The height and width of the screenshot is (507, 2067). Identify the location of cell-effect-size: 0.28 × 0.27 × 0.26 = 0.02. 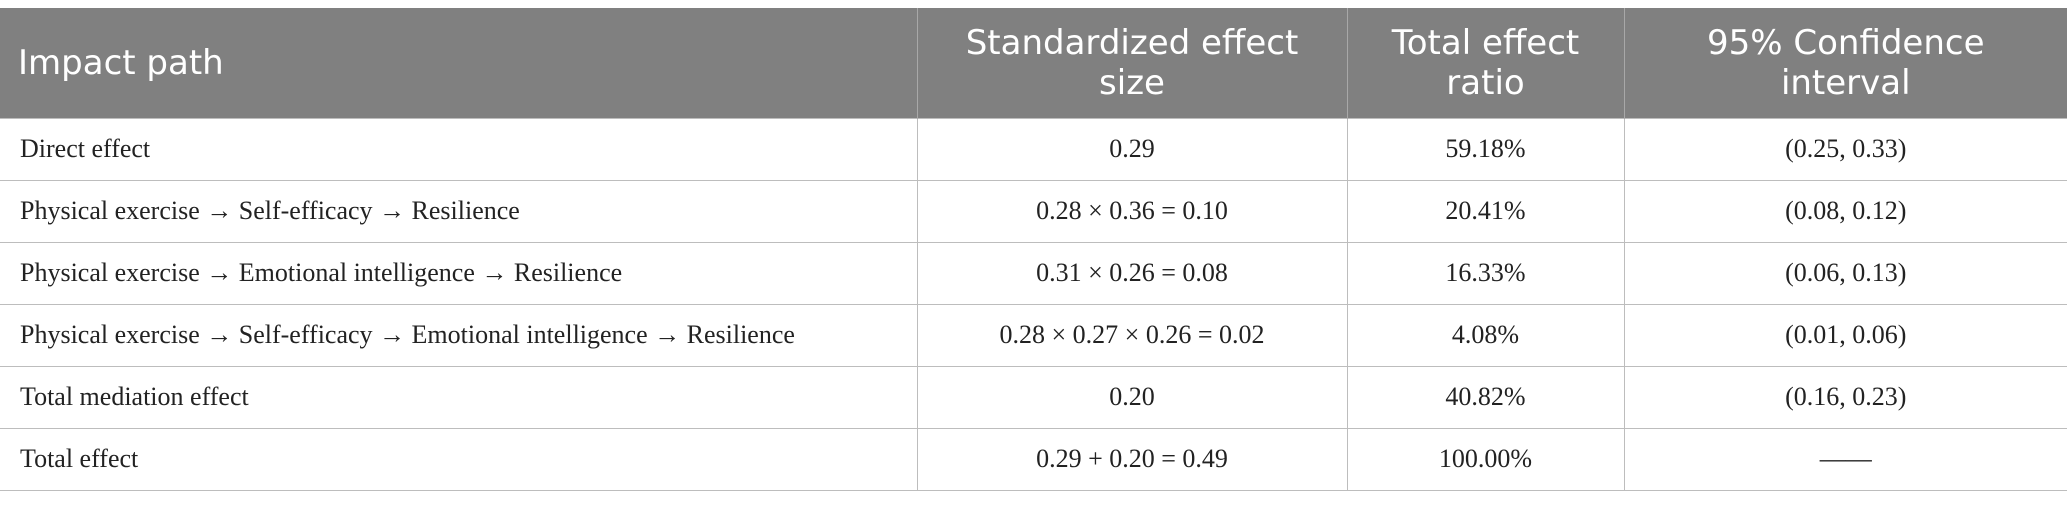
(1132, 335).